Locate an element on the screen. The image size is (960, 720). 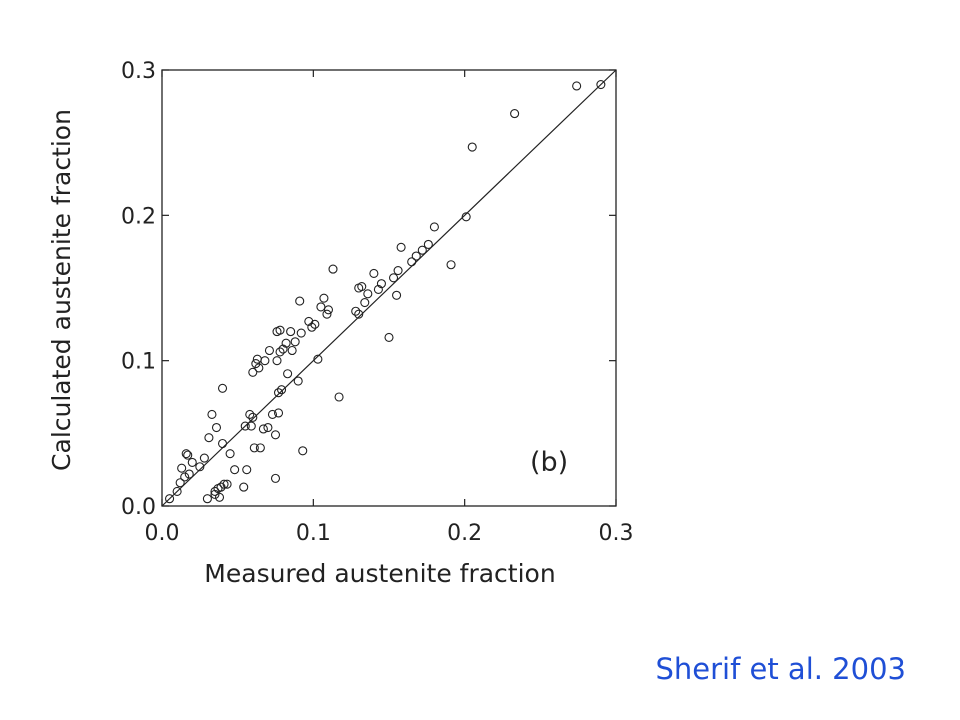
x-tick-label: 0.2 is located at coordinates (464, 533).